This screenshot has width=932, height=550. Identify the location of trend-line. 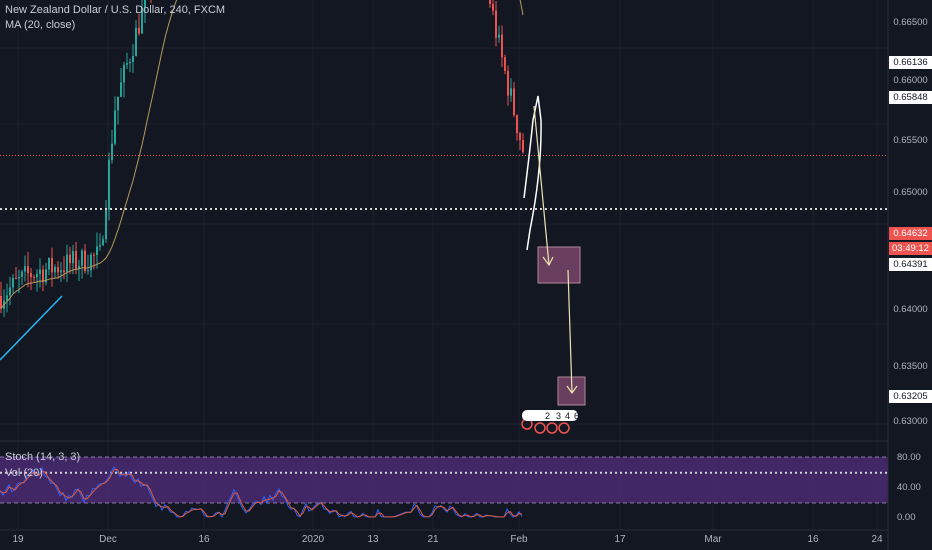
(31, 328).